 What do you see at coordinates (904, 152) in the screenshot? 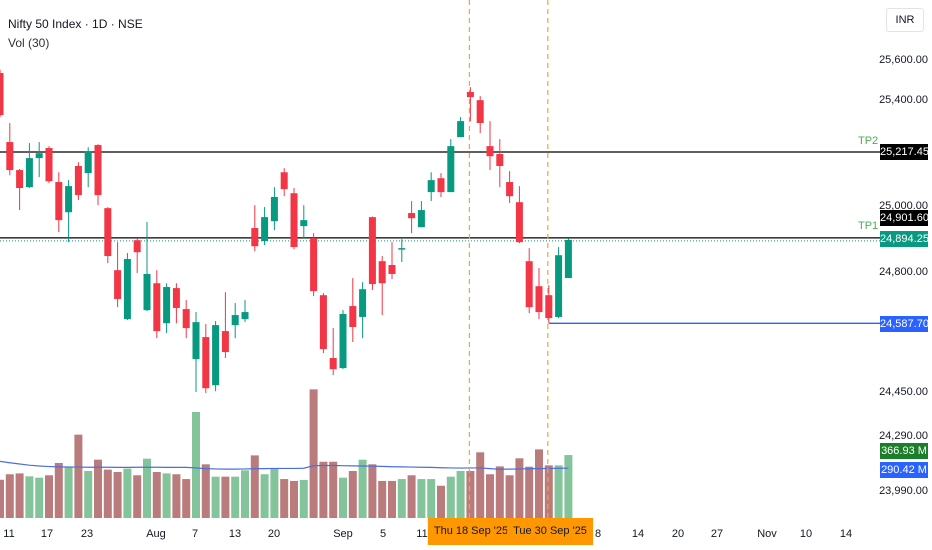
I see `tp2-price-tag: 25,217.45` at bounding box center [904, 152].